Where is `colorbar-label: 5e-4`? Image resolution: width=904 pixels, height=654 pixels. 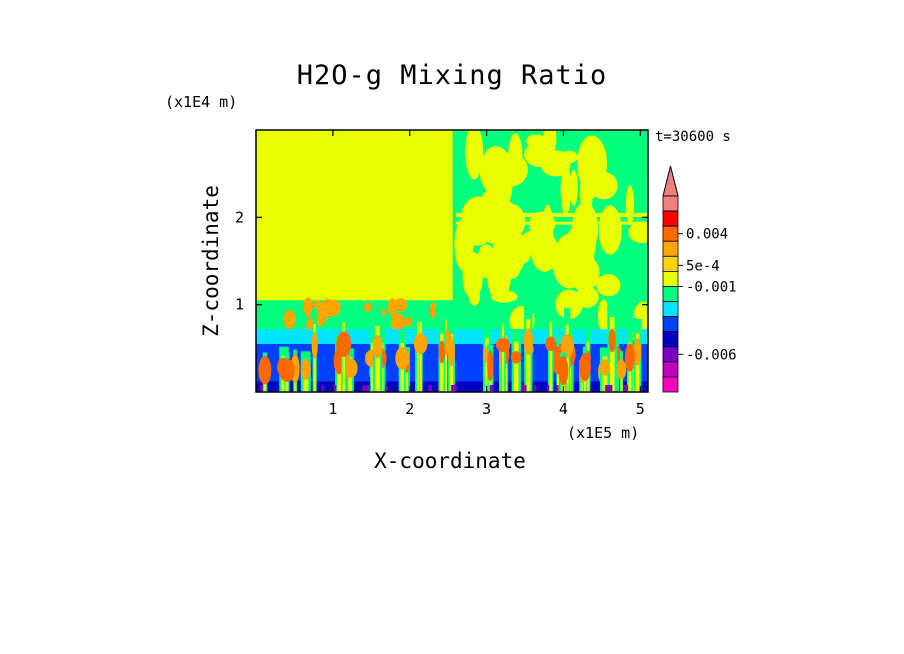 colorbar-label: 5e-4 is located at coordinates (703, 266).